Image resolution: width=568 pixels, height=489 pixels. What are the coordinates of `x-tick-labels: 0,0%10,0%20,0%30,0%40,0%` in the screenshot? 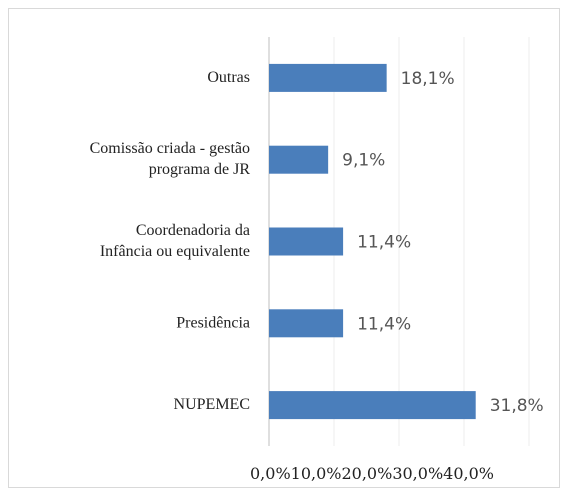 It's located at (372, 473).